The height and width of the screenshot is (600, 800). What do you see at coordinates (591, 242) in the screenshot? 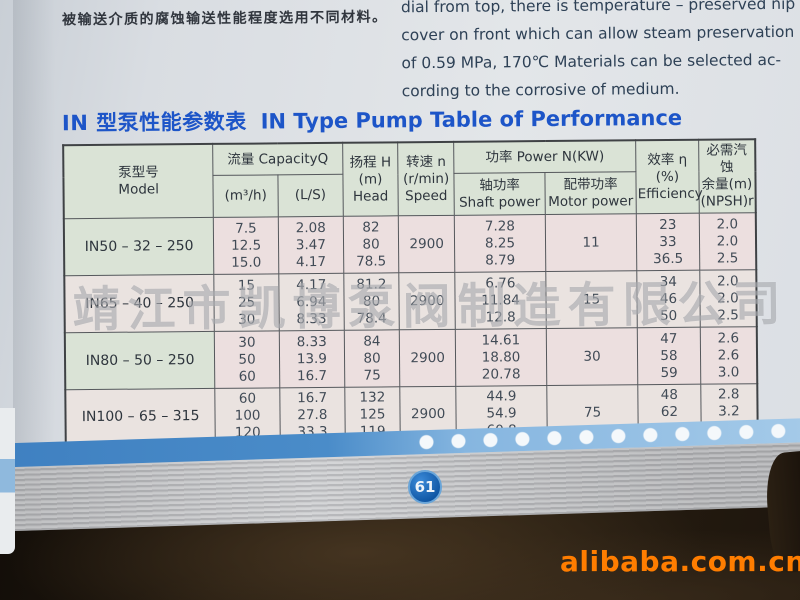
I see `cell-motor-power: 11` at bounding box center [591, 242].